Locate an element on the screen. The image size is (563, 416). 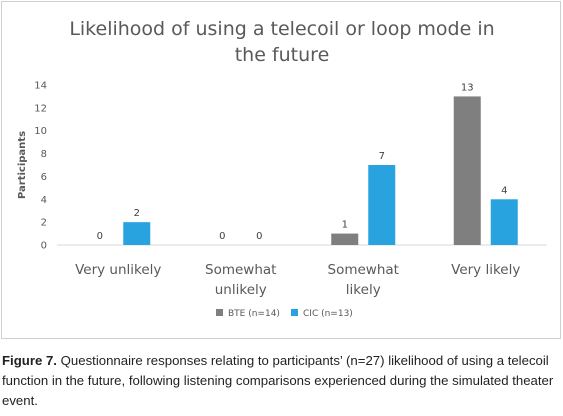
data-label: 1 is located at coordinates (345, 225).